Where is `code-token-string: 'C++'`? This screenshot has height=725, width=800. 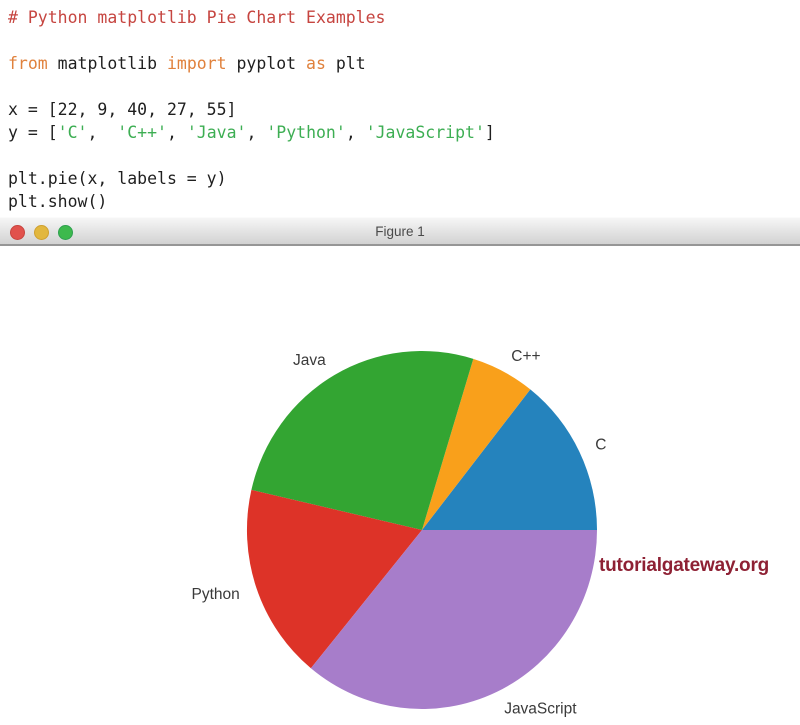
code-token-string: 'C++' is located at coordinates (142, 132).